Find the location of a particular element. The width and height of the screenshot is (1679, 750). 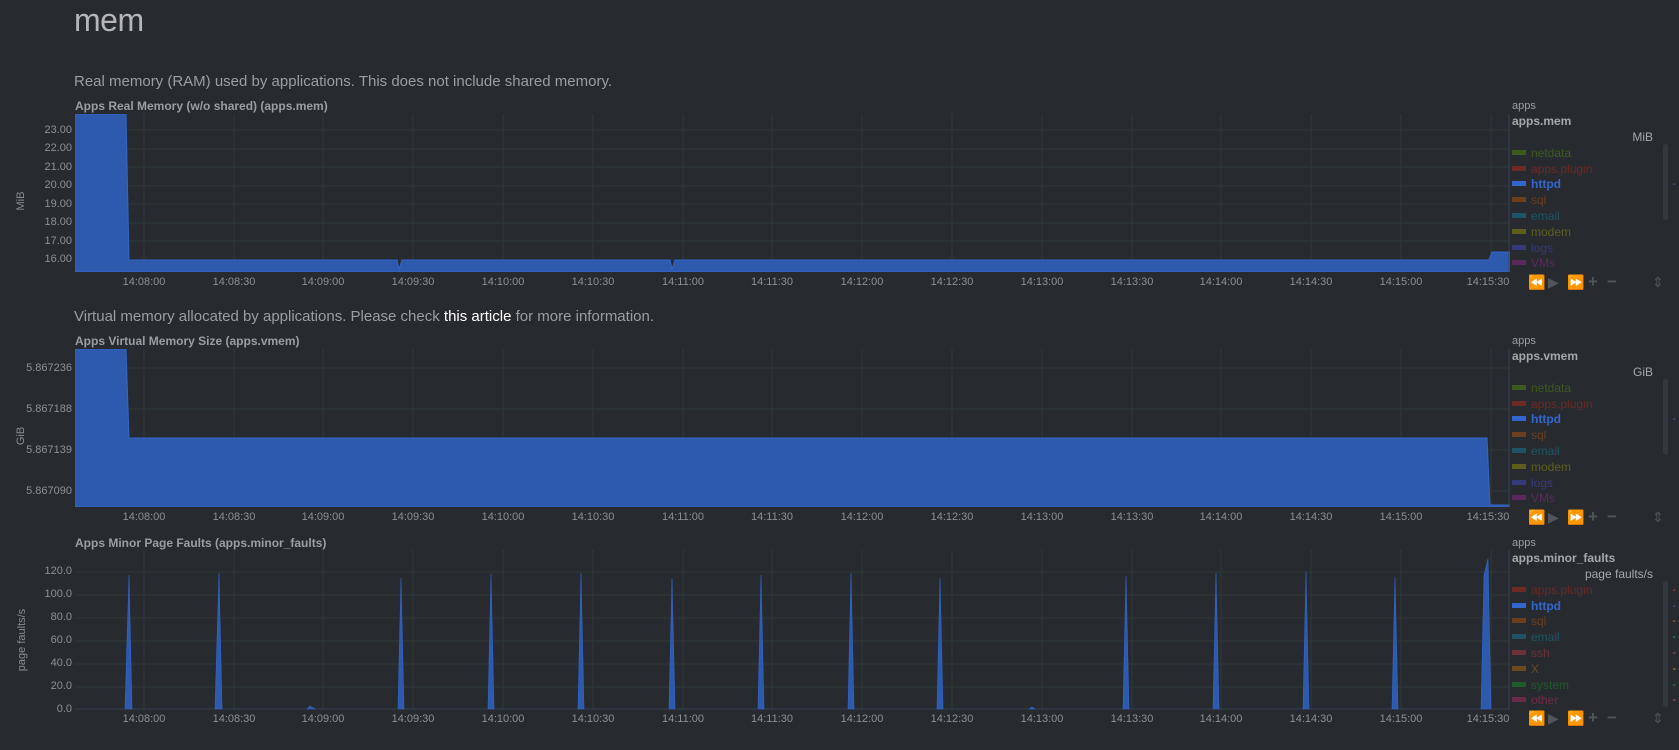

description-text: for more information. is located at coordinates (583, 316).